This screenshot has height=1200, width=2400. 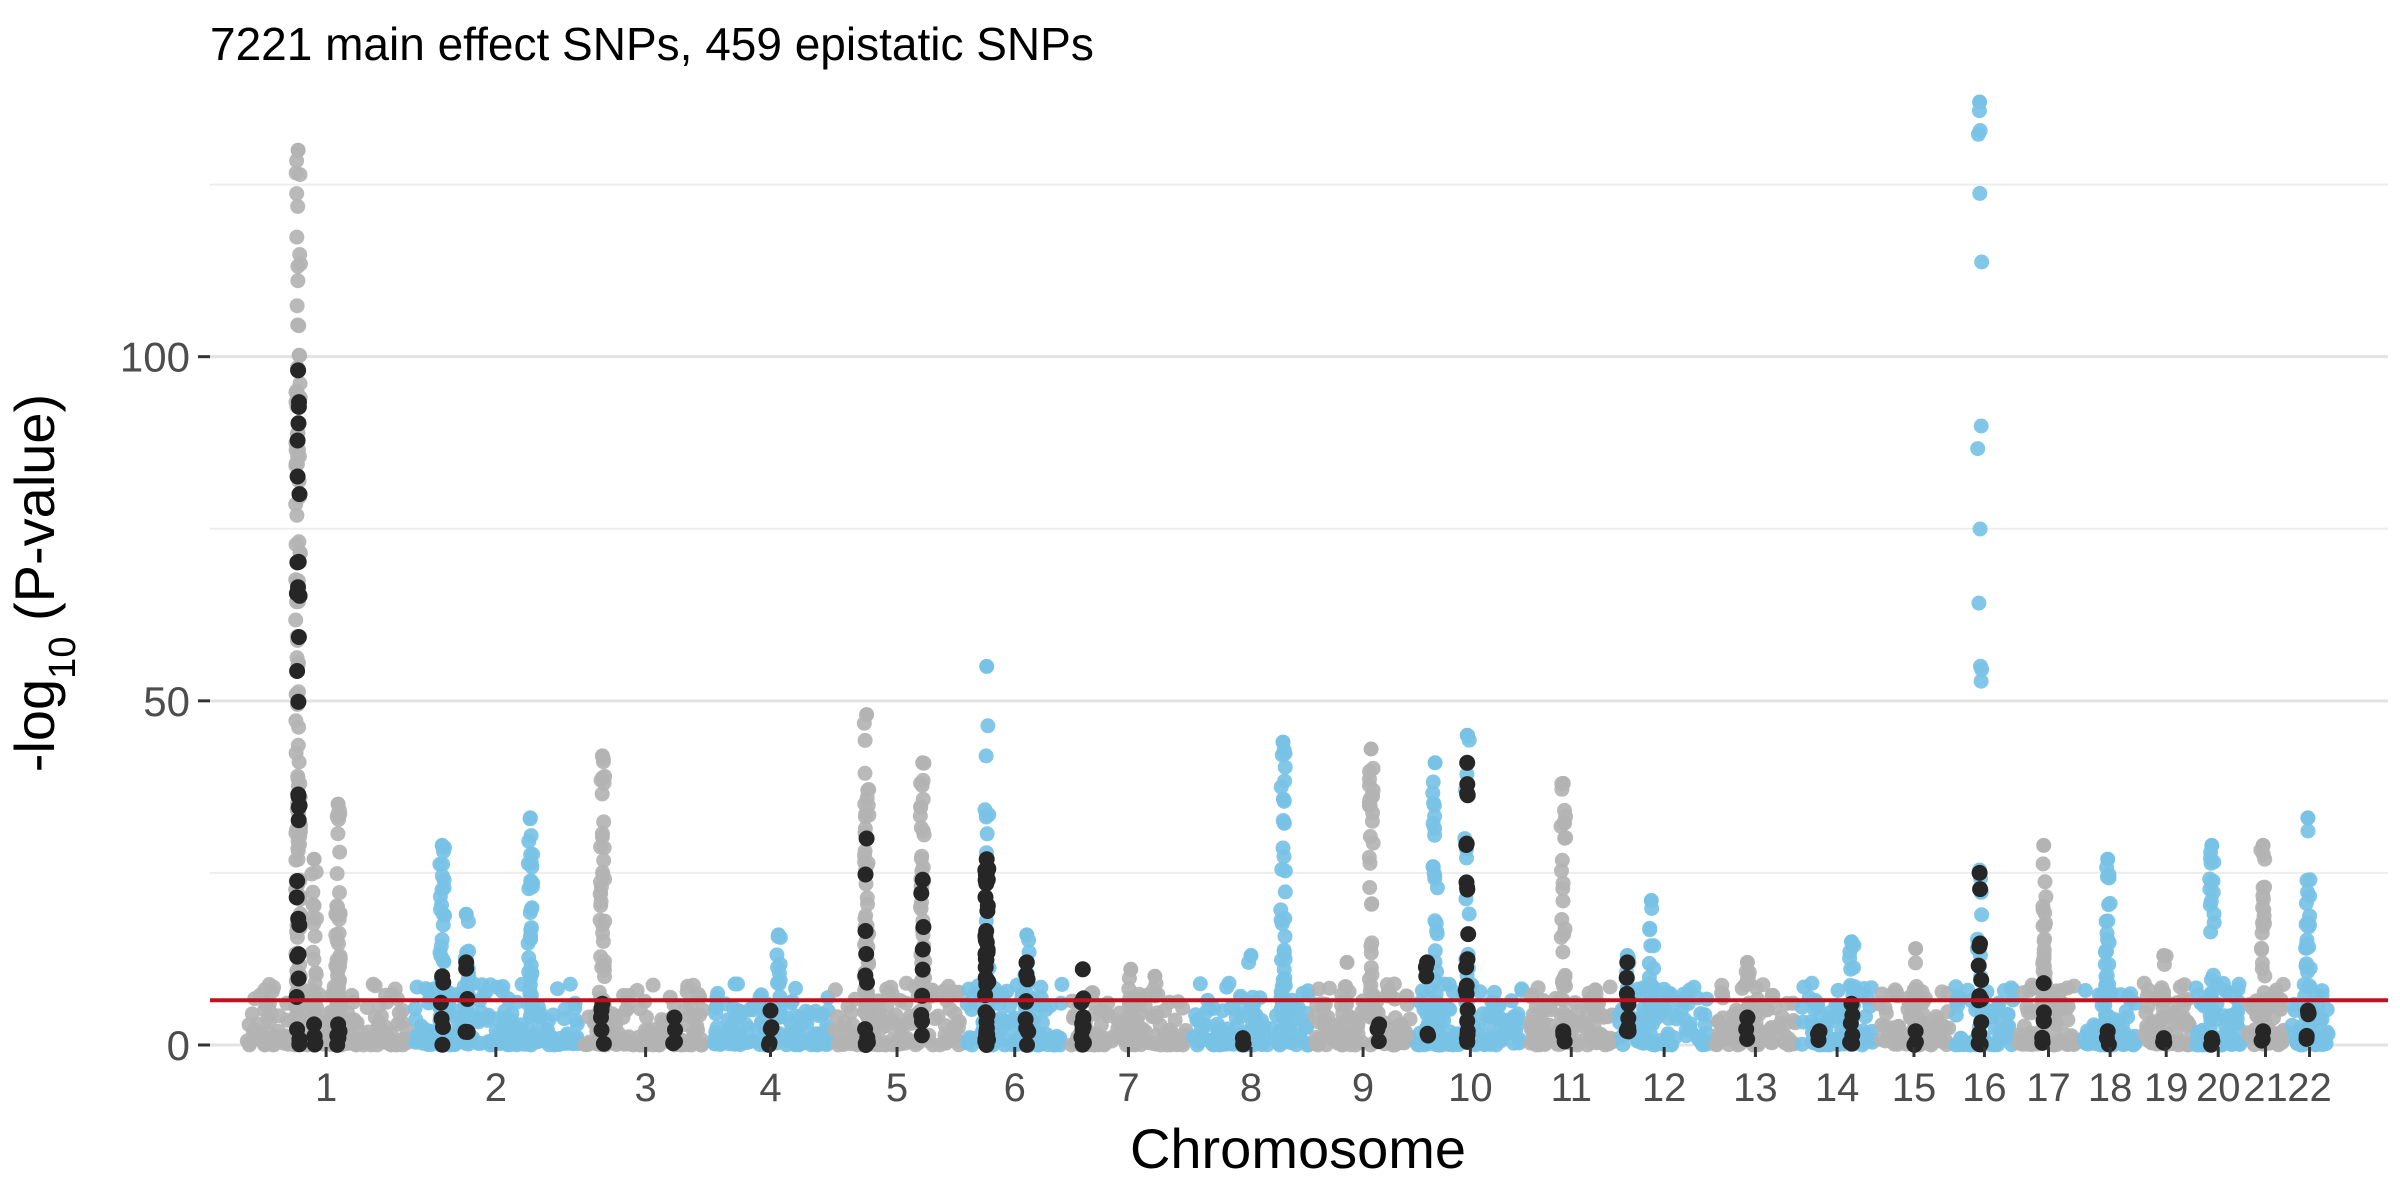 What do you see at coordinates (2218, 945) in the screenshot?
I see `chromosome-20-points` at bounding box center [2218, 945].